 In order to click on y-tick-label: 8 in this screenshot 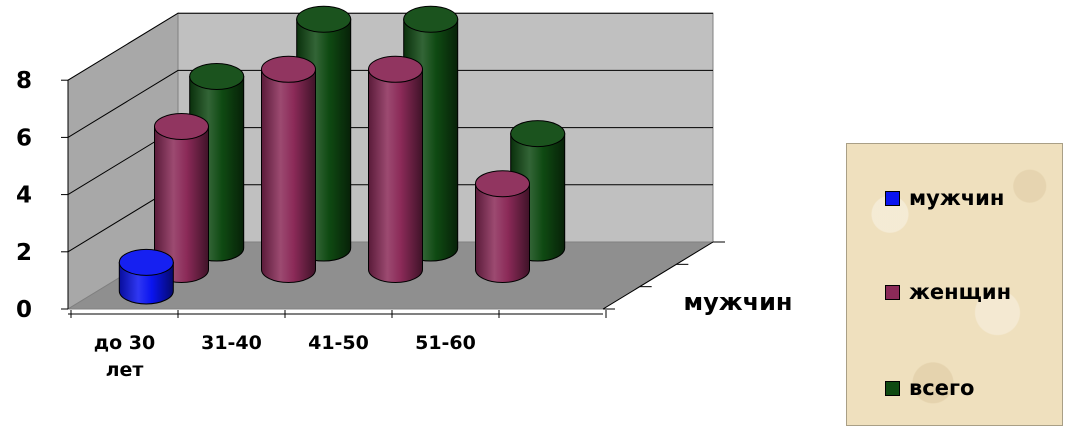, I will do `click(24, 81)`.